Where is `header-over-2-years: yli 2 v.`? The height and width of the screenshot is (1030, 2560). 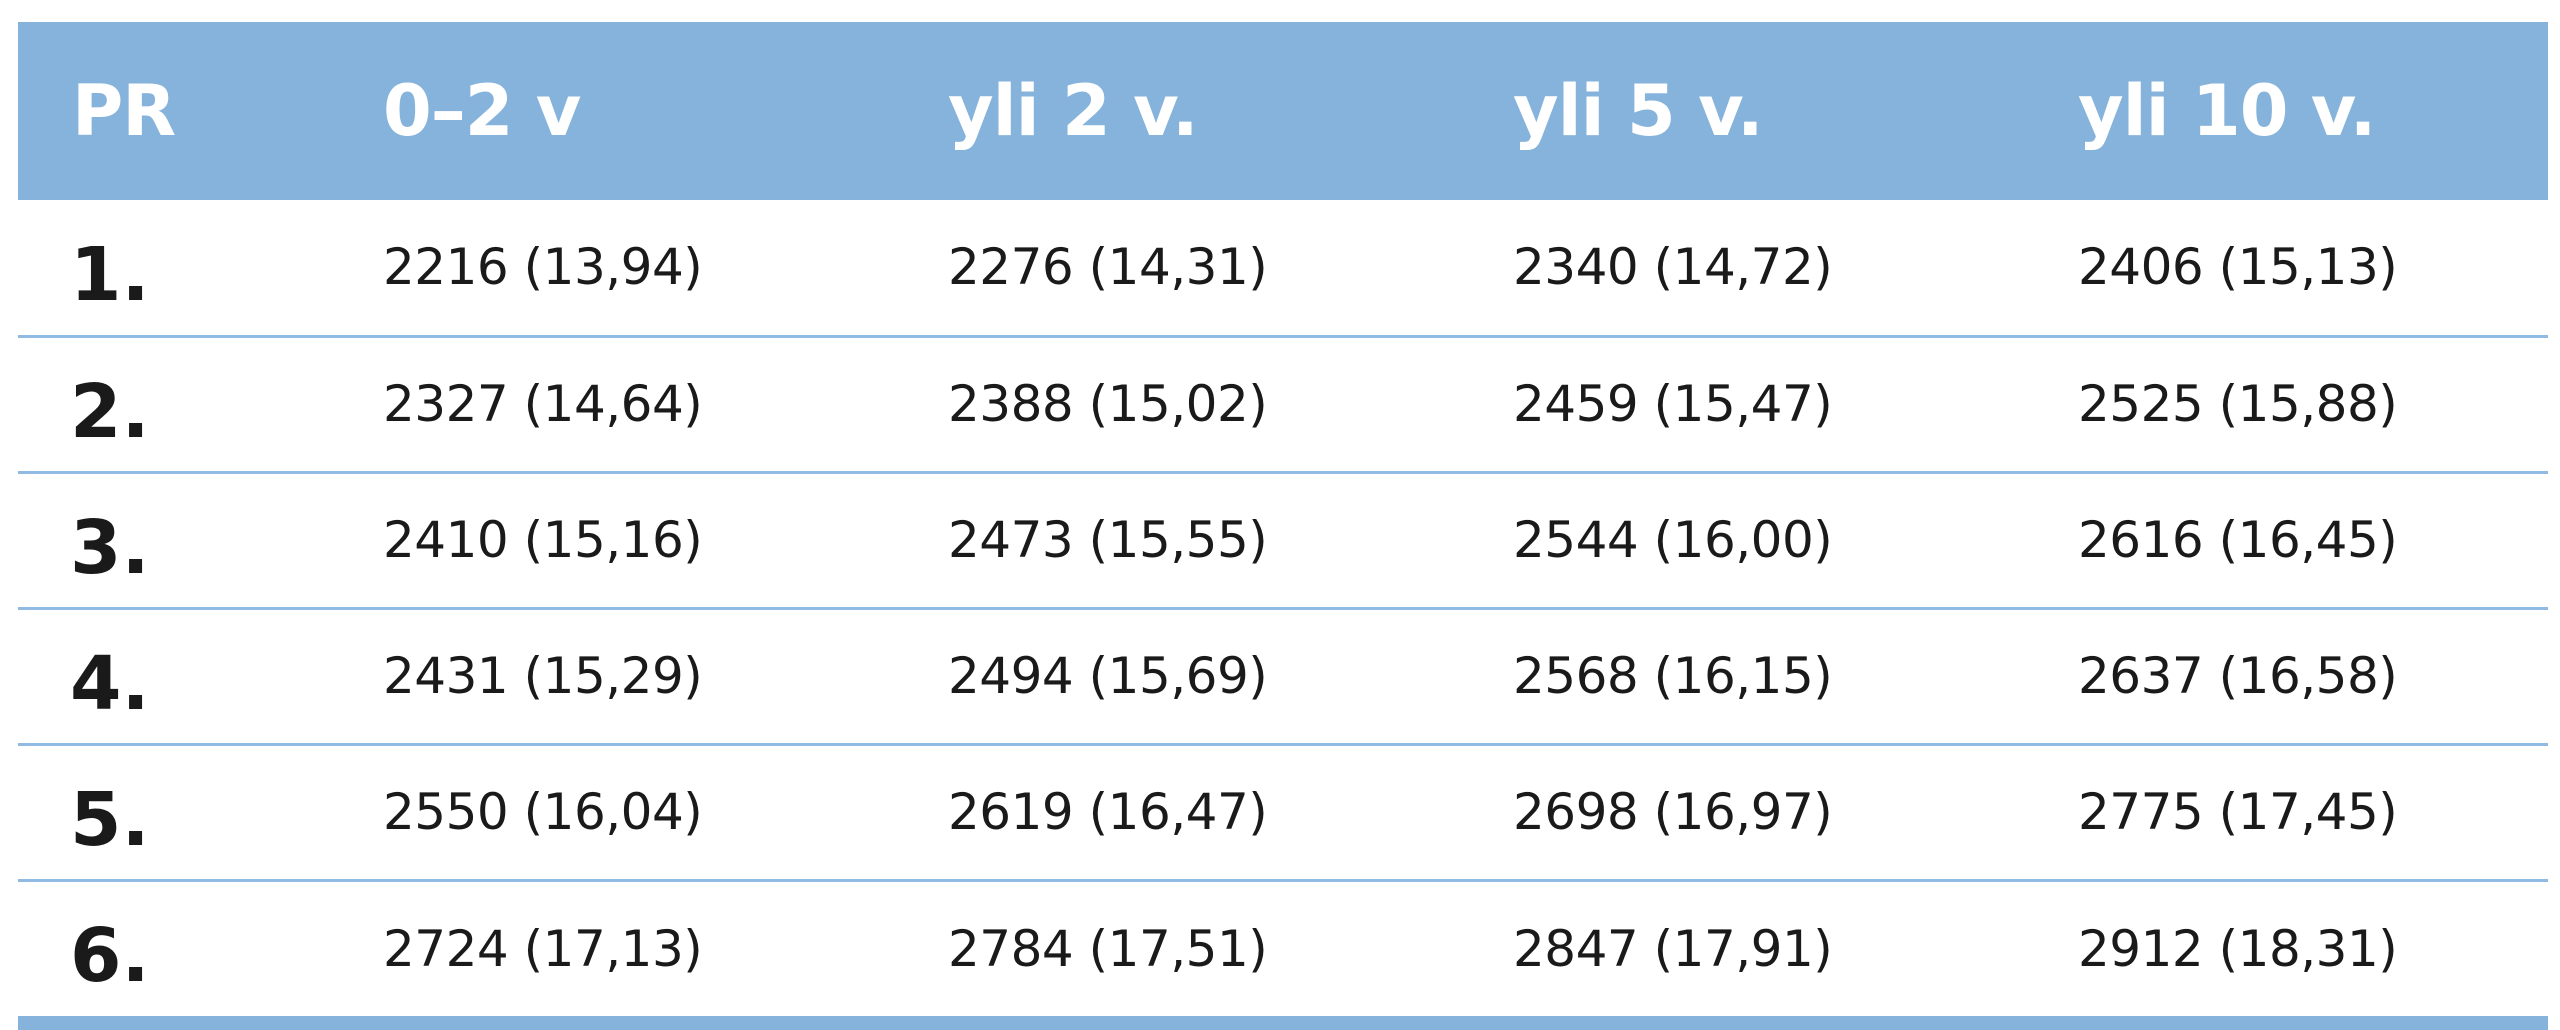 header-over-2-years: yli 2 v. is located at coordinates (1073, 111).